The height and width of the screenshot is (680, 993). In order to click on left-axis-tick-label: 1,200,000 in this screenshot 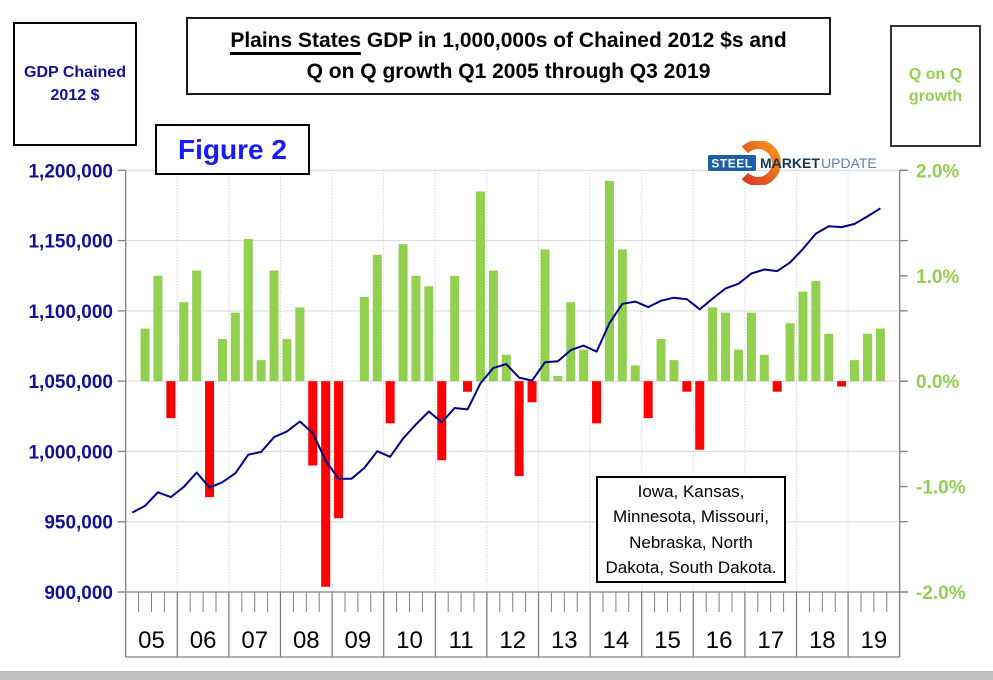, I will do `click(70, 171)`.